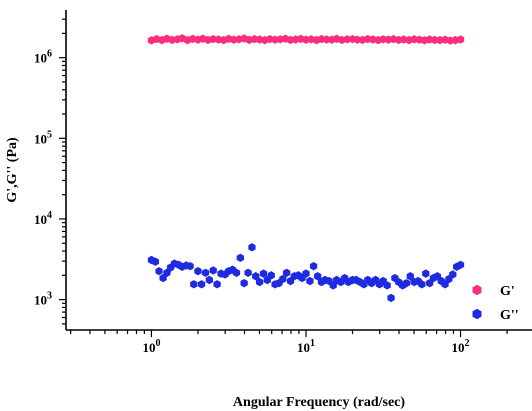 The image size is (532, 411). What do you see at coordinates (12, 170) in the screenshot?
I see `y-axis-title: G',G'' (Pa)` at bounding box center [12, 170].